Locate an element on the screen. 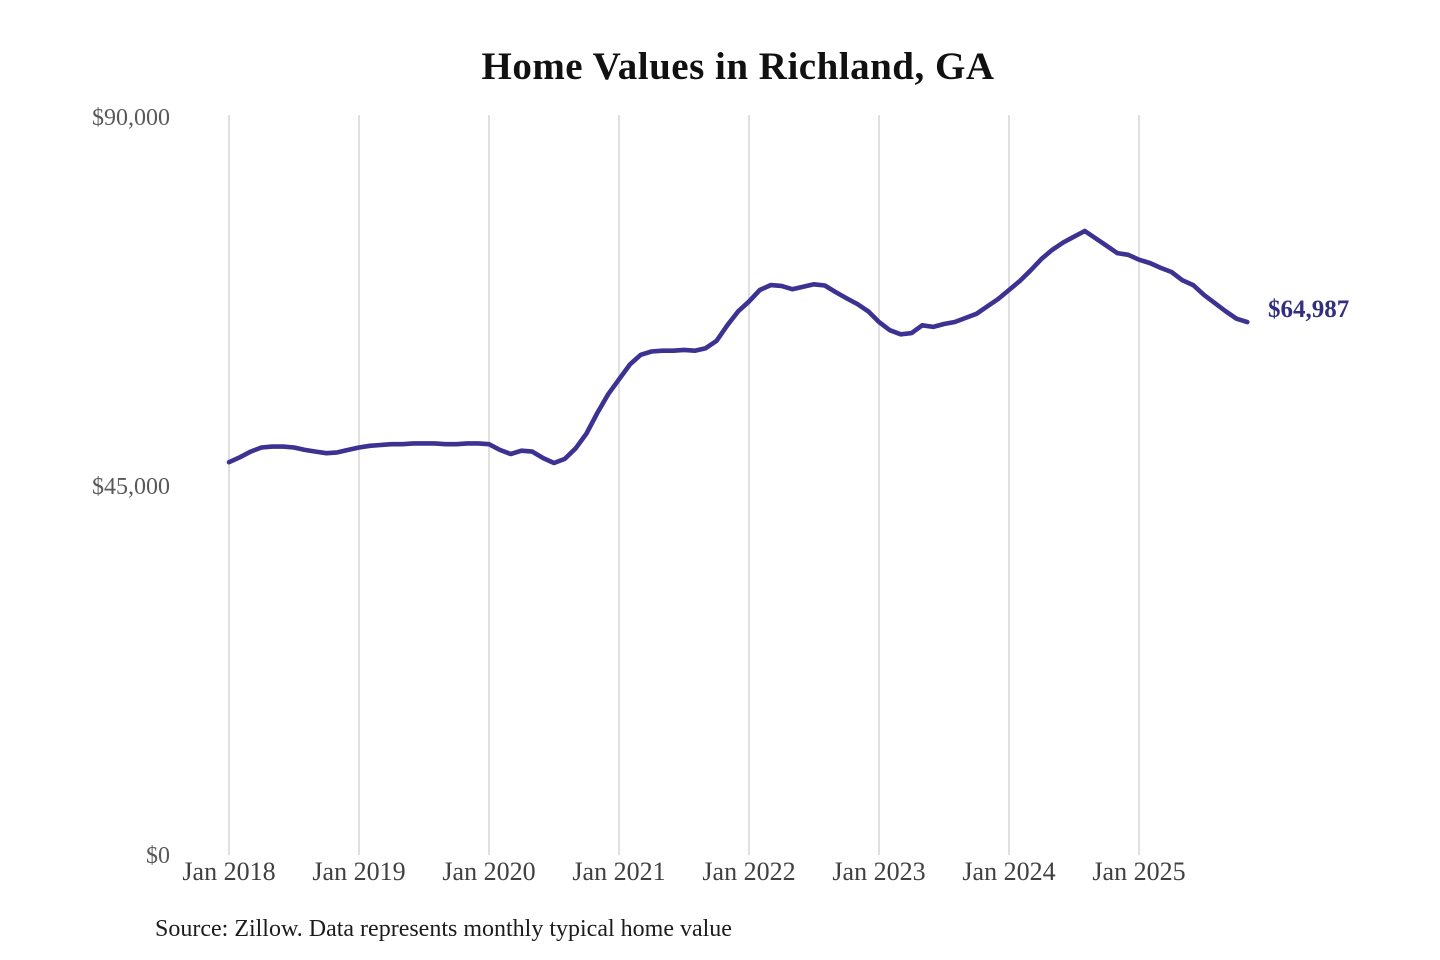  chart-title: Home Values in Richland, GA is located at coordinates (738, 66).